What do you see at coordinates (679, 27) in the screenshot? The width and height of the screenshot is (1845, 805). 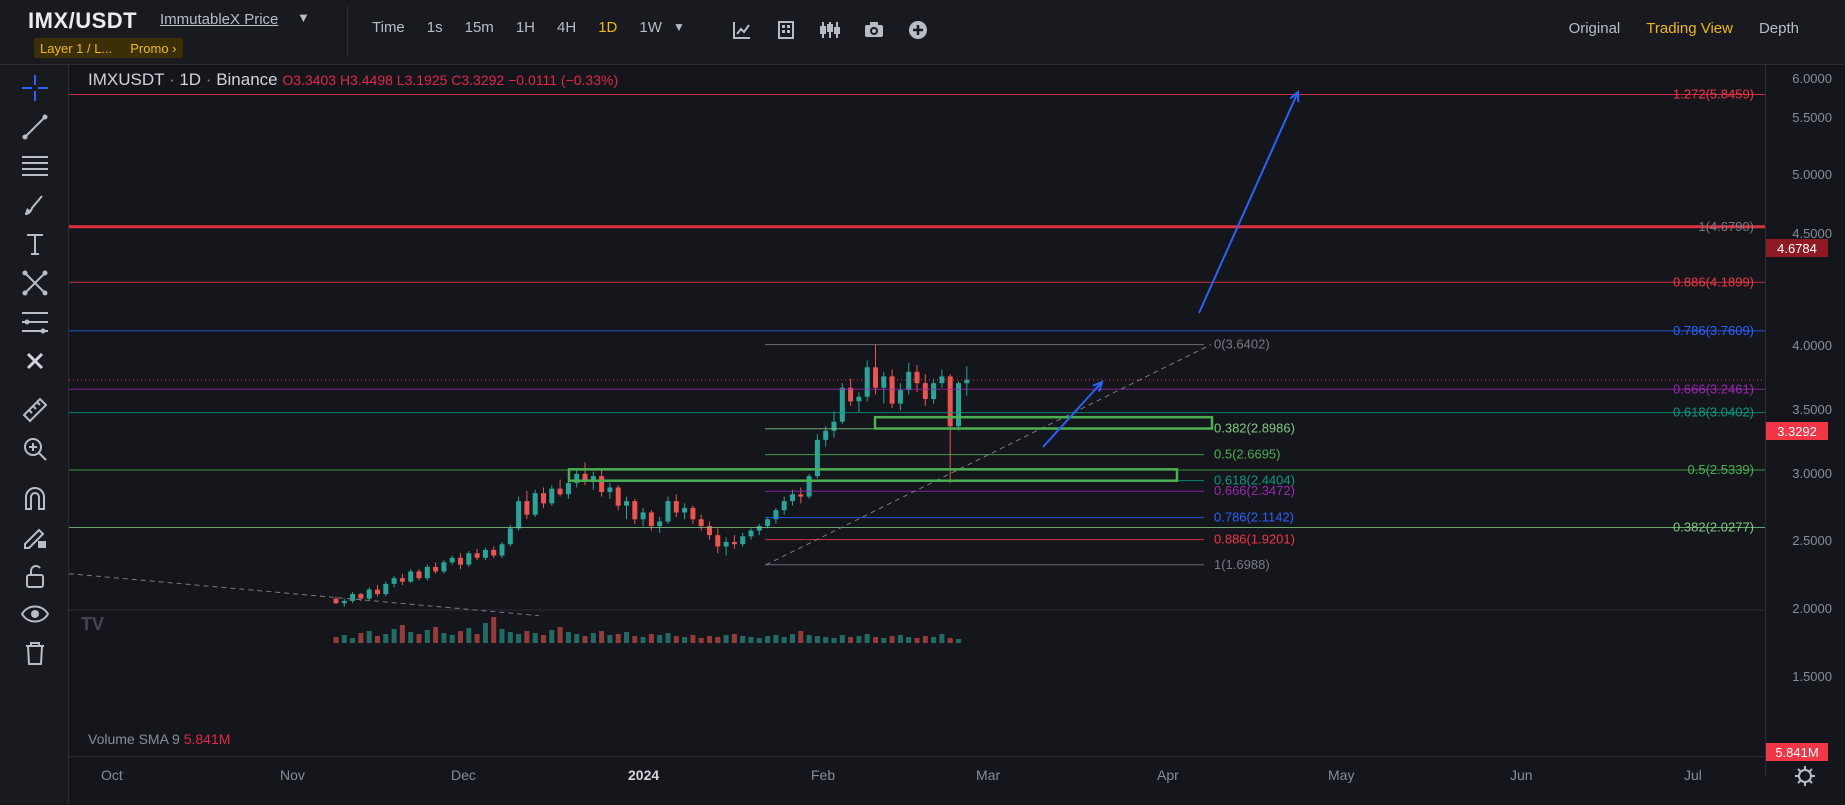 I see `timeframe-more-icon: ▼` at bounding box center [679, 27].